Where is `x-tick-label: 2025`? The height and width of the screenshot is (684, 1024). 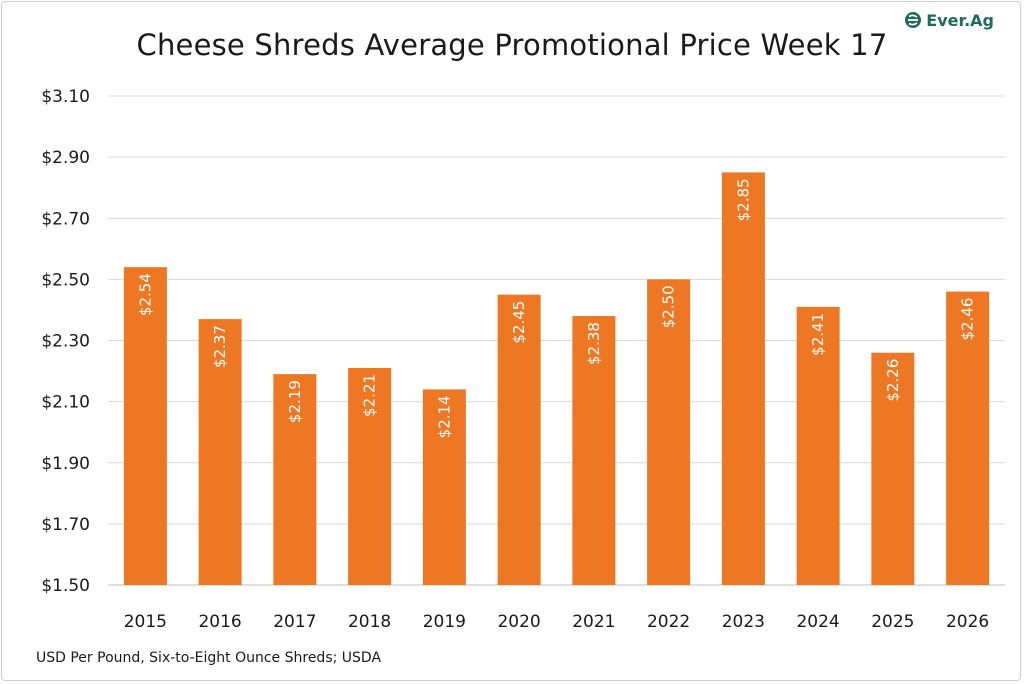 x-tick-label: 2025 is located at coordinates (892, 622).